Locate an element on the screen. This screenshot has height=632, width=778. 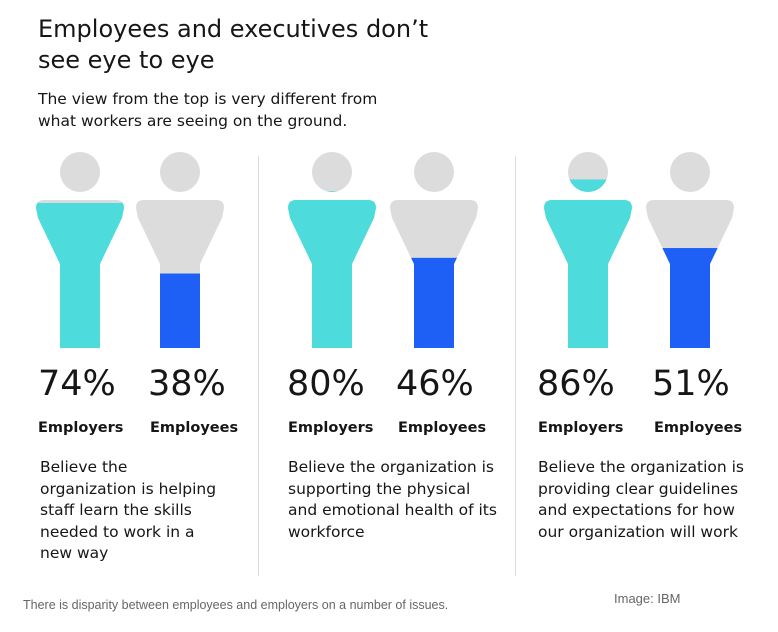
employee-percentage-2: 46% is located at coordinates (435, 384).